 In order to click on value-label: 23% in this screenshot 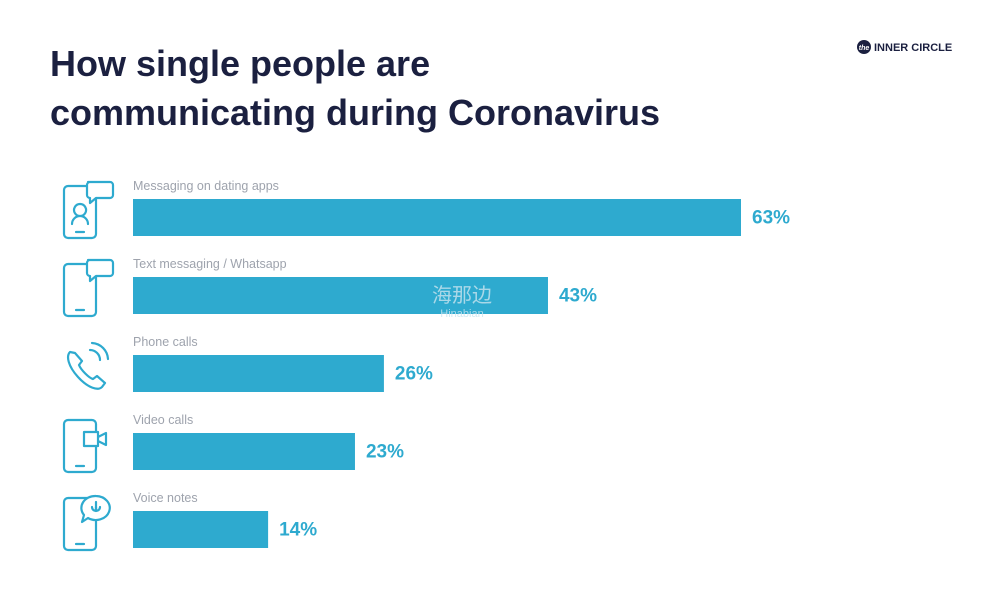, I will do `click(385, 452)`.